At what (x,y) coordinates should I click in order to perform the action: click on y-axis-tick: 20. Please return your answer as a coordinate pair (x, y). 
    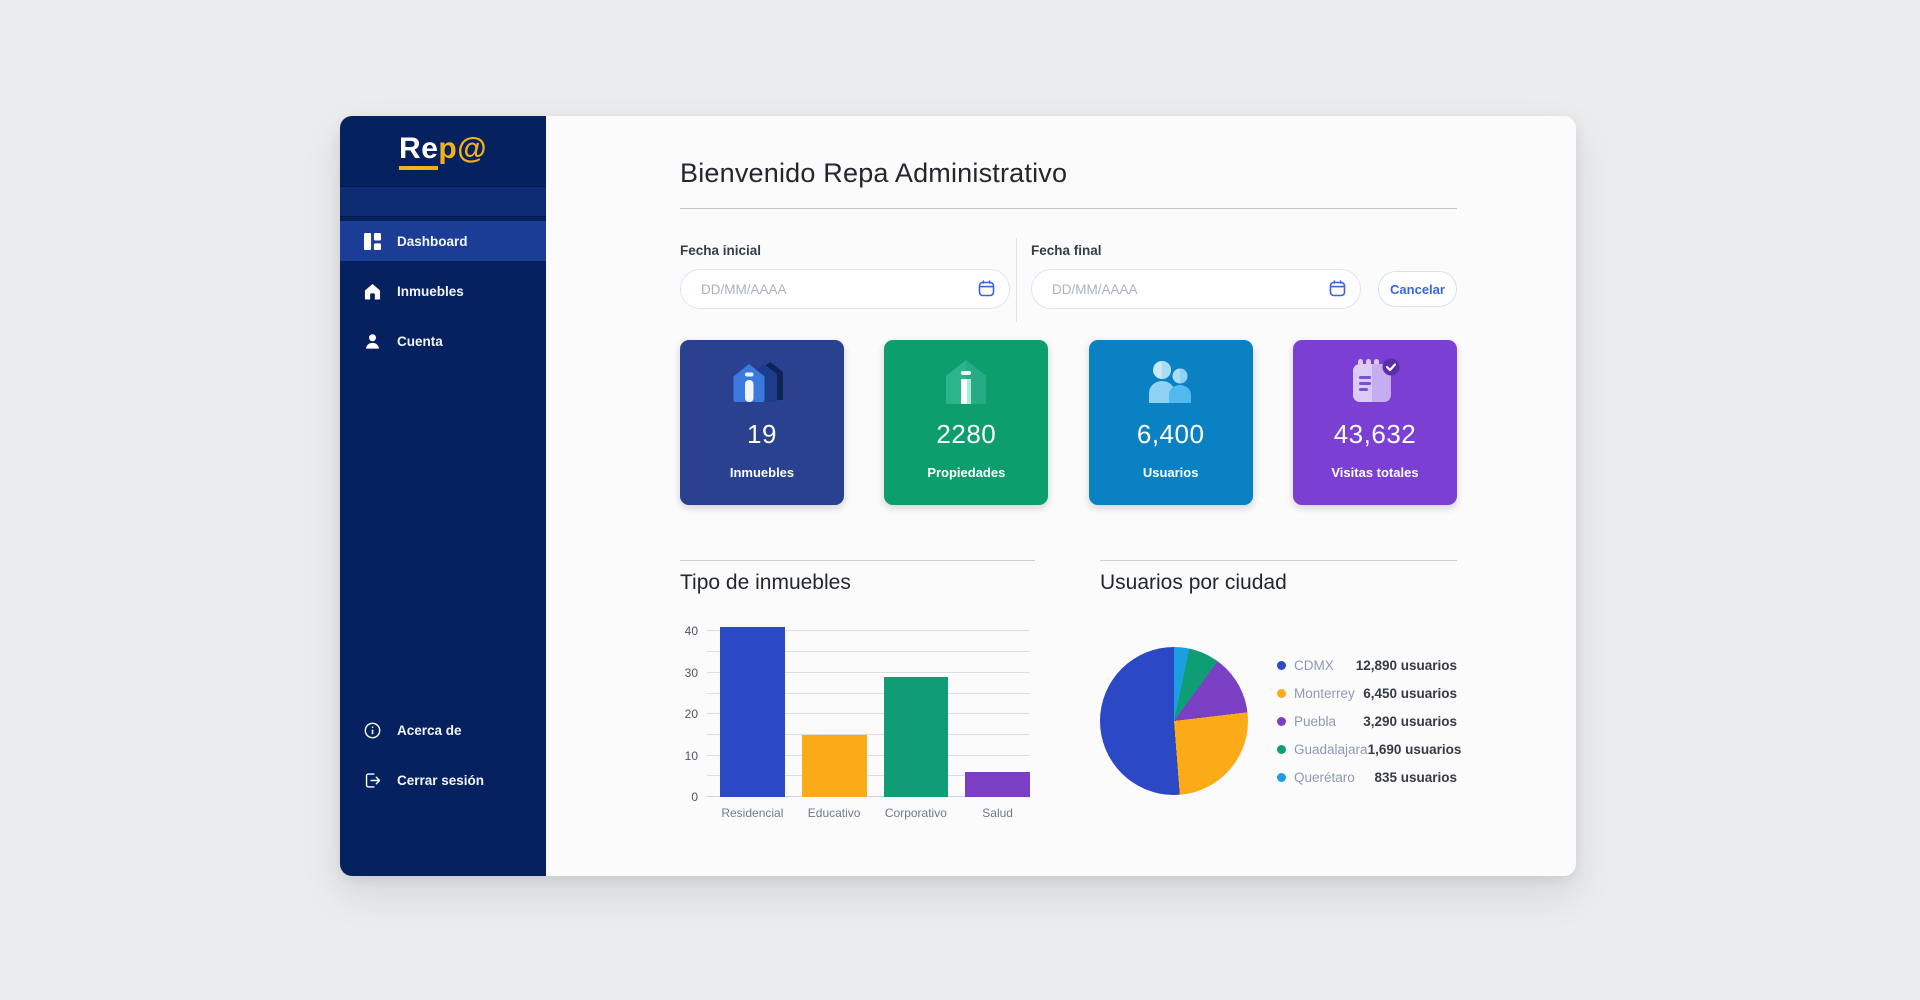
    Looking at the image, I should click on (691, 714).